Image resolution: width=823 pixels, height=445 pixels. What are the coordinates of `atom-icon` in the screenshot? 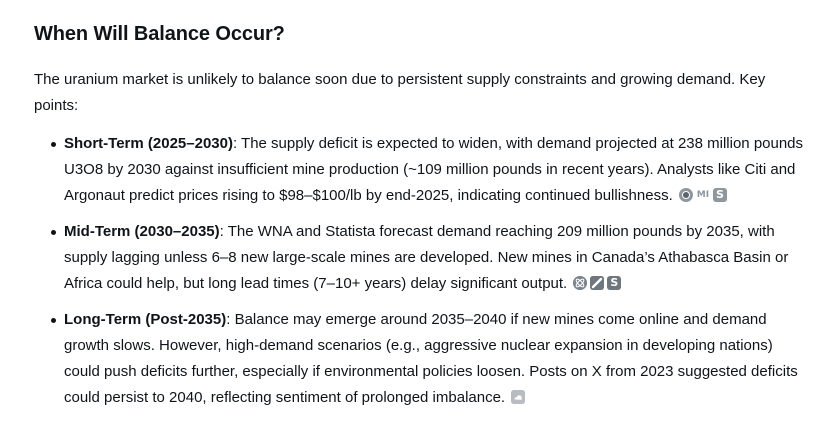 It's located at (580, 283).